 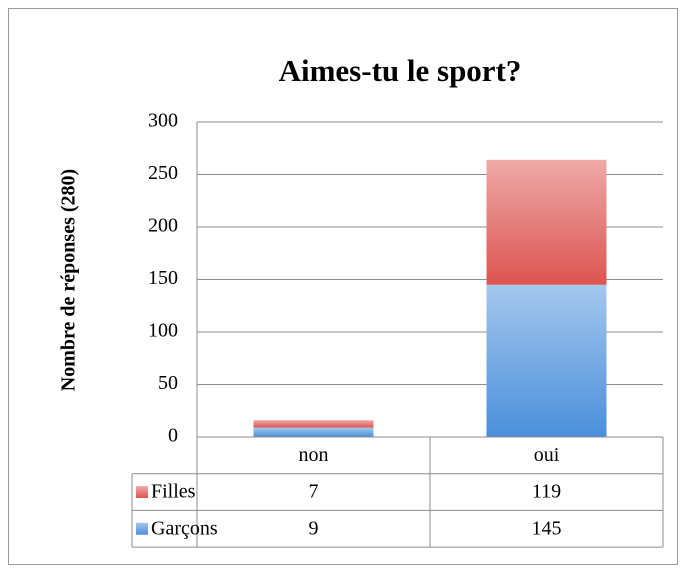 I want to click on x-tick-label: oui, so click(x=547, y=455).